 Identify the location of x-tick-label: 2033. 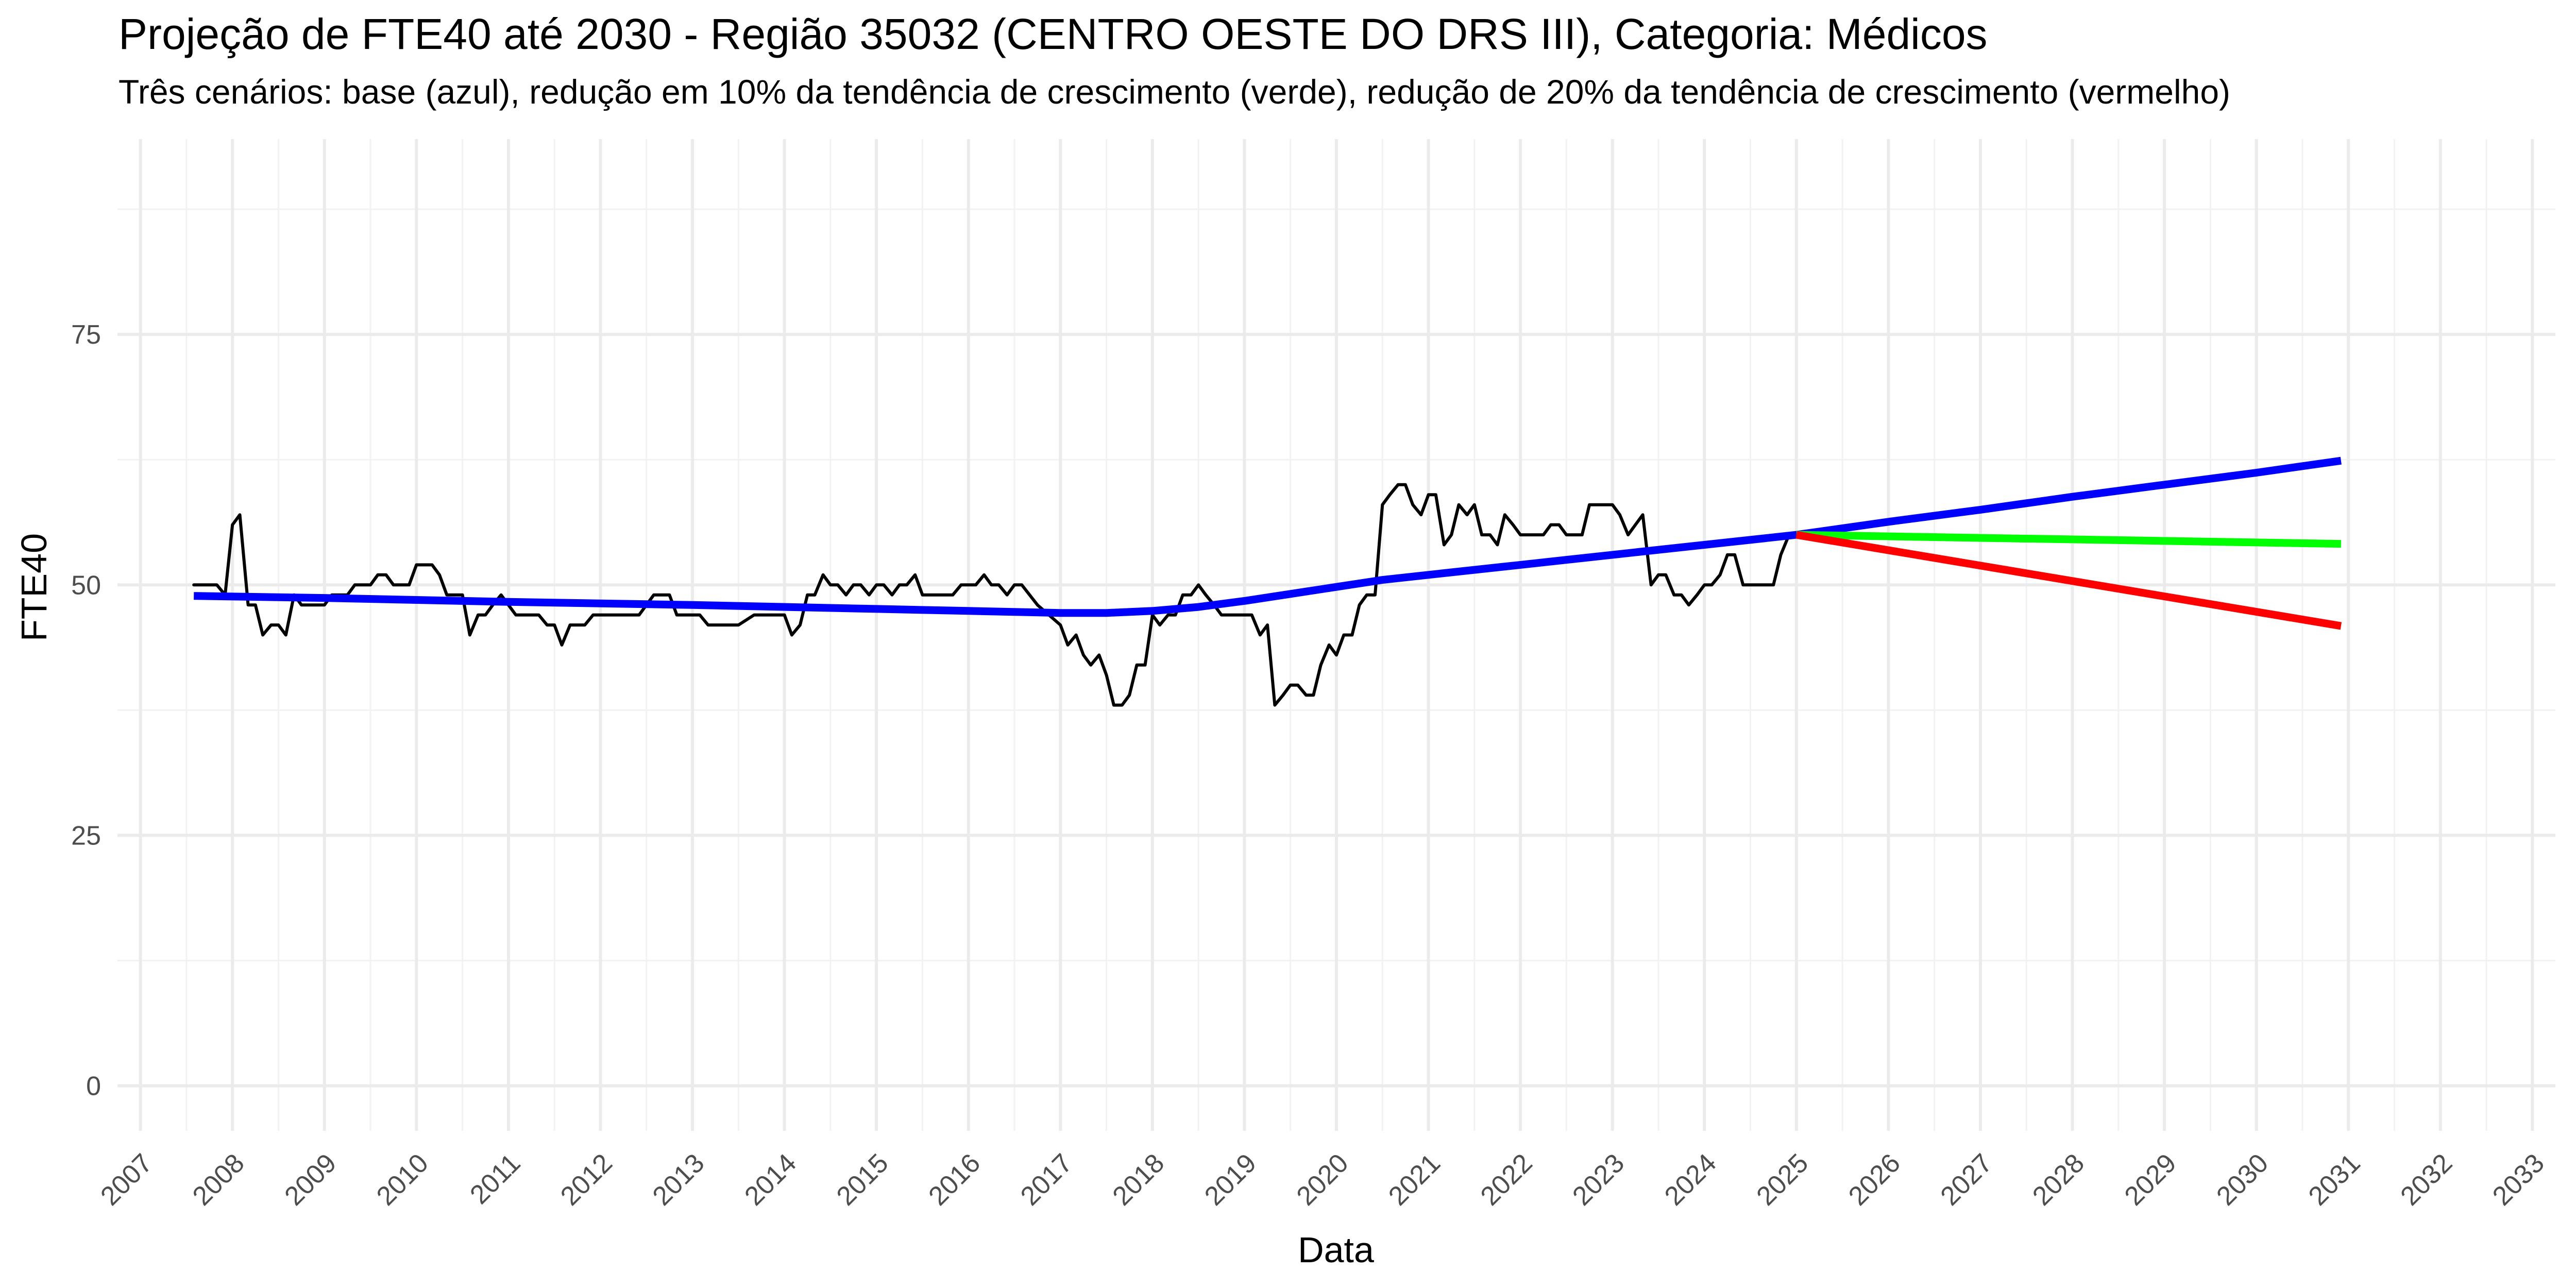
(2518, 1179).